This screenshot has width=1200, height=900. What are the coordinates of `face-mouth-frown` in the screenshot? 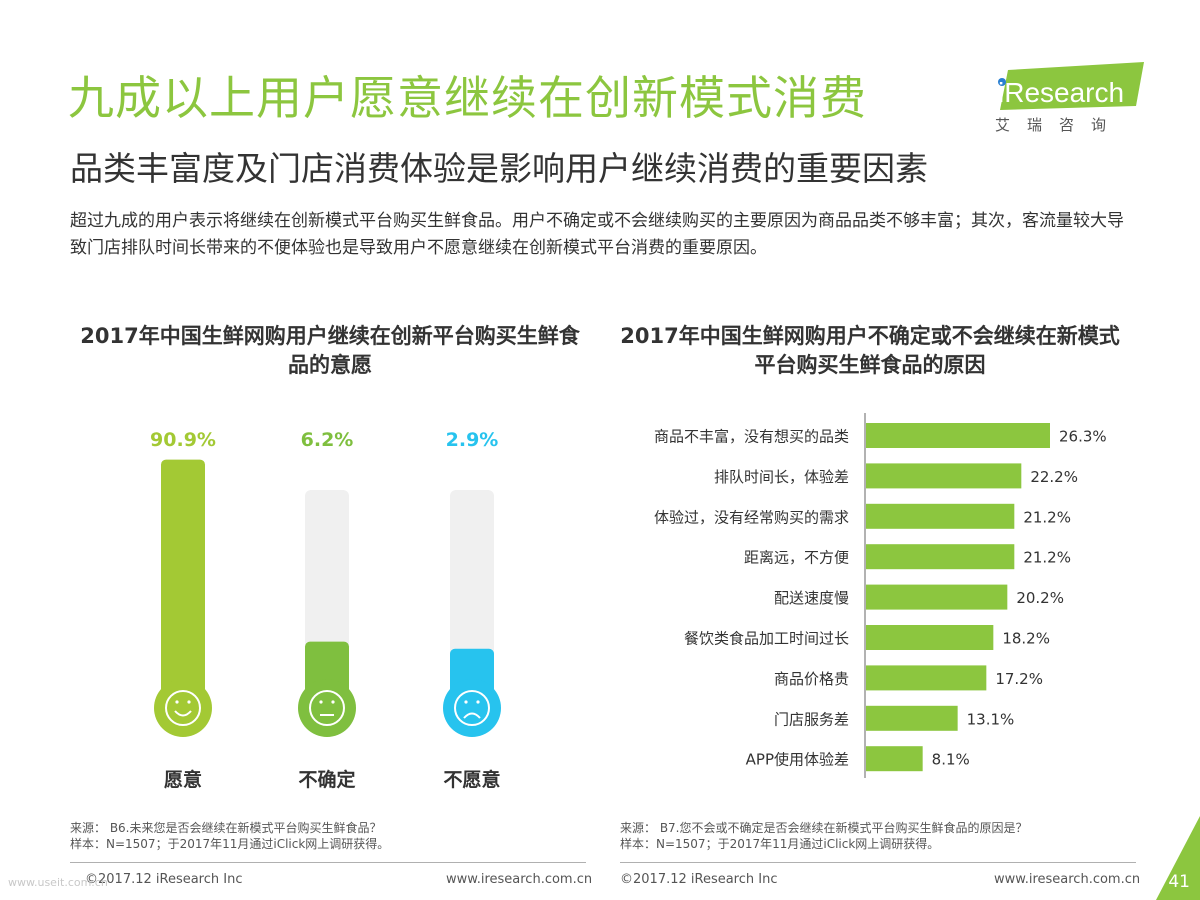 It's located at (472, 715).